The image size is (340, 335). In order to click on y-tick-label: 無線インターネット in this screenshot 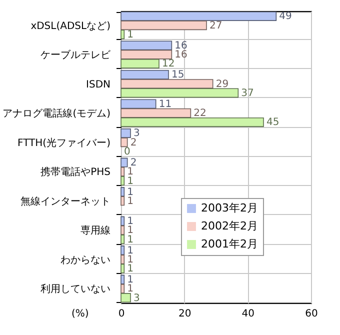, I will do `click(65, 201)`.